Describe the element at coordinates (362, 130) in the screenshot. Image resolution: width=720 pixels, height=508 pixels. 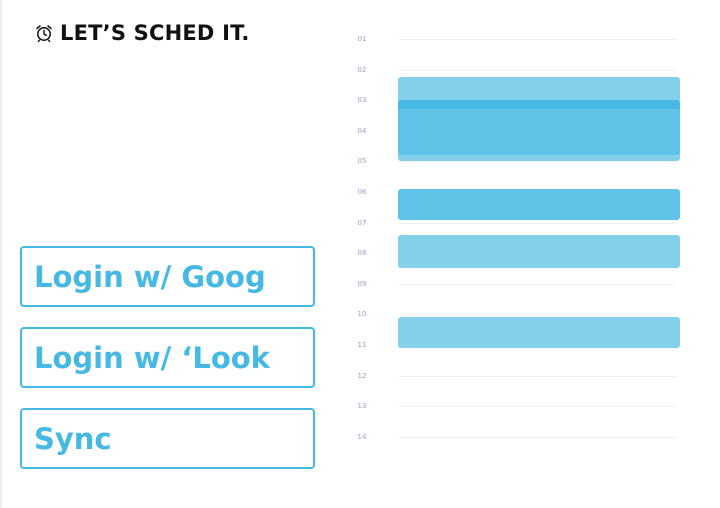
I see `hour-label: 04` at that location.